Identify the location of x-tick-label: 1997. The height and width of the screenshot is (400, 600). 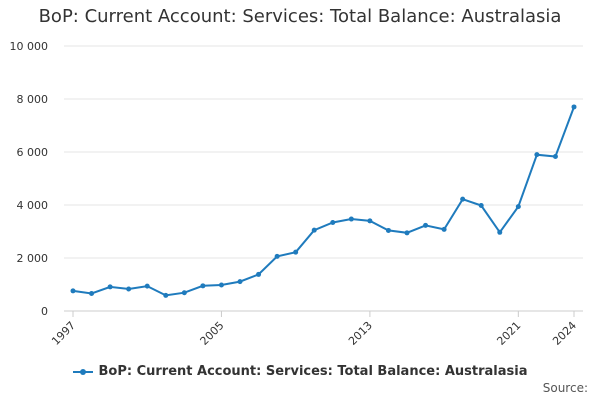
(63, 333).